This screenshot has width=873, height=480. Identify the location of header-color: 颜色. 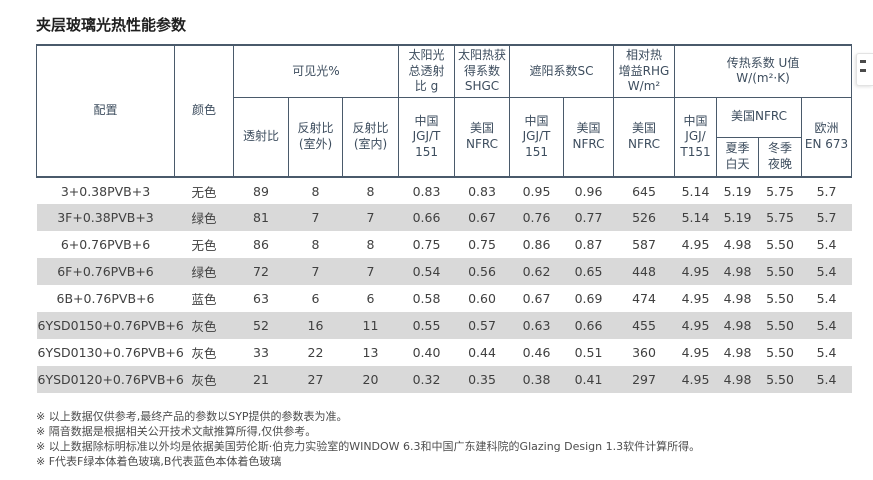
(204, 110).